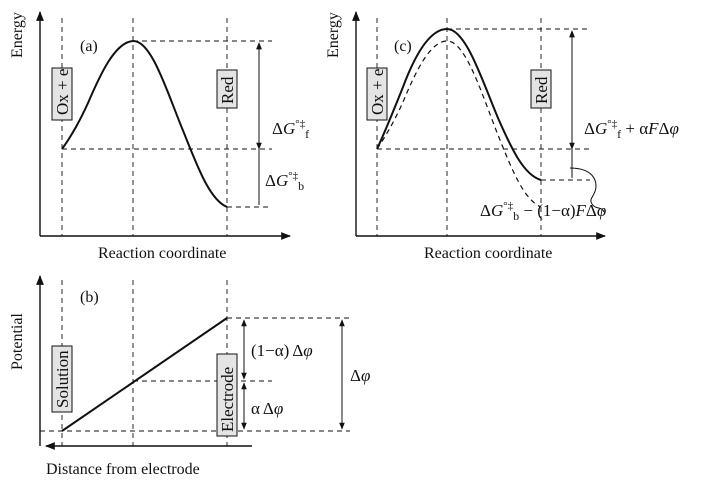 Image resolution: width=707 pixels, height=484 pixels. I want to click on panel-b-x-label: Distance from electrode, so click(123, 469).